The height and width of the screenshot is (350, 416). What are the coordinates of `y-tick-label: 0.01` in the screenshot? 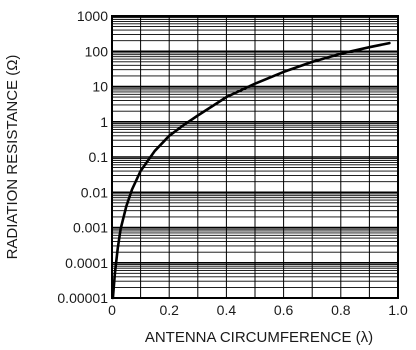 It's located at (94, 192).